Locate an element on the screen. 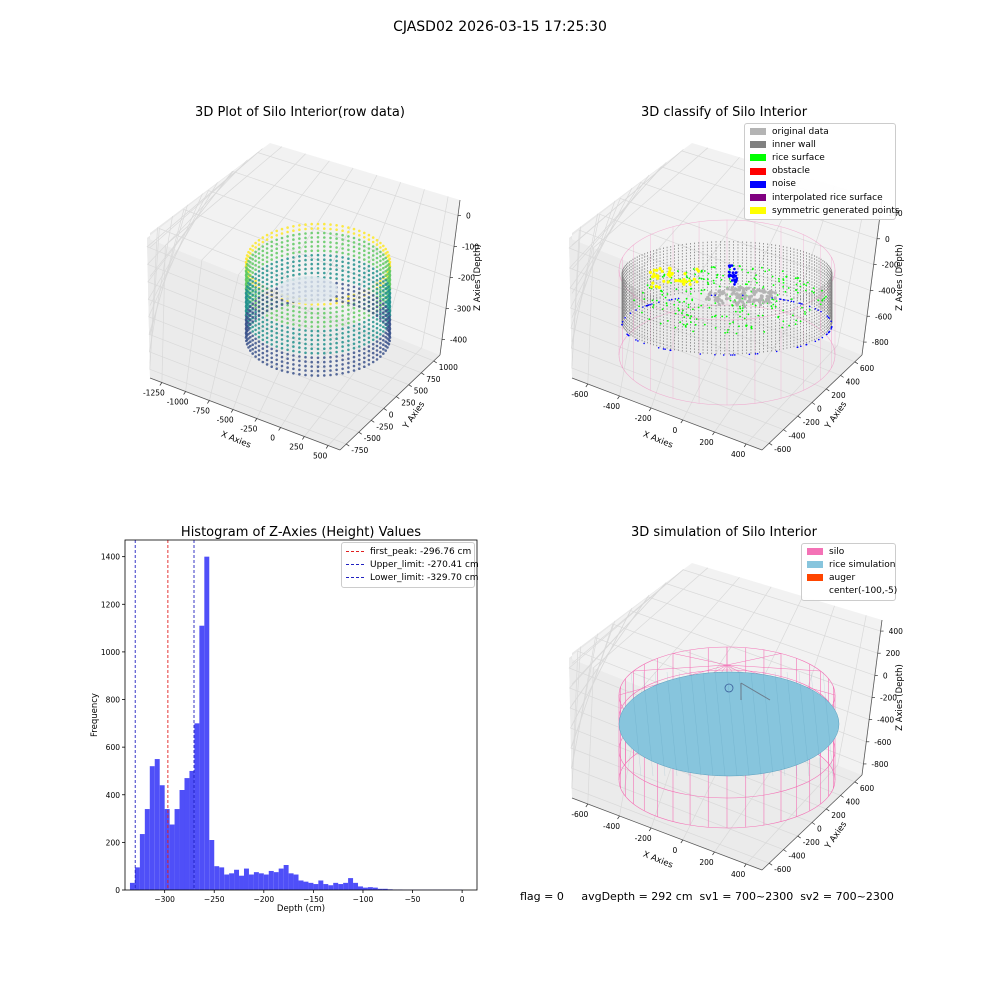  simulation-plot-x-tick-label: 400 is located at coordinates (738, 874).